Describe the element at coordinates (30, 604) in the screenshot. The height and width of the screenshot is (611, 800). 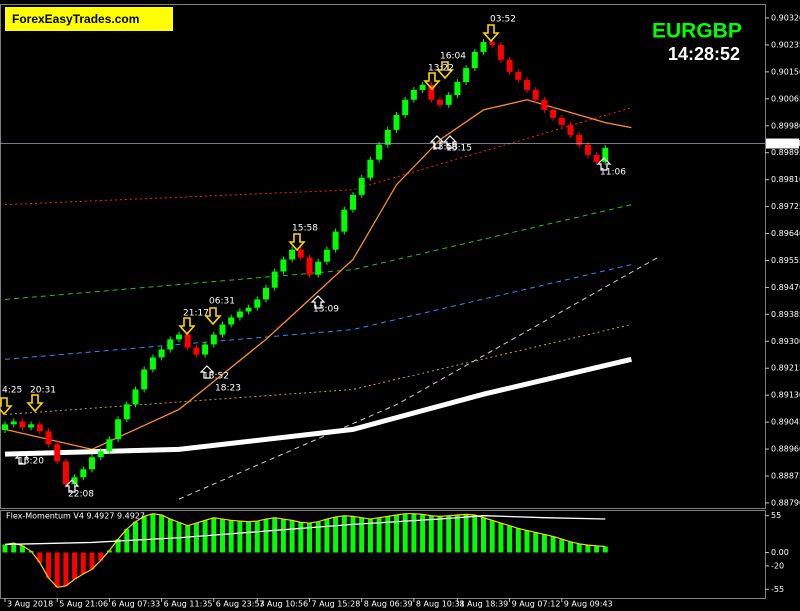
I see `x-tick-label: 3 Aug 2018` at that location.